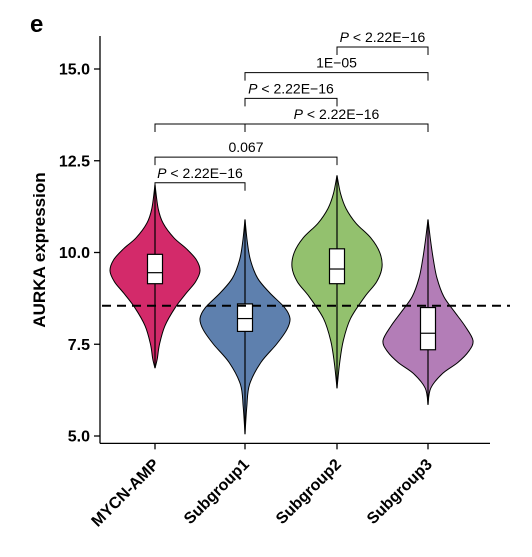  Describe the element at coordinates (126, 493) in the screenshot. I see `x-tick-label: MYCN-AMP` at that location.